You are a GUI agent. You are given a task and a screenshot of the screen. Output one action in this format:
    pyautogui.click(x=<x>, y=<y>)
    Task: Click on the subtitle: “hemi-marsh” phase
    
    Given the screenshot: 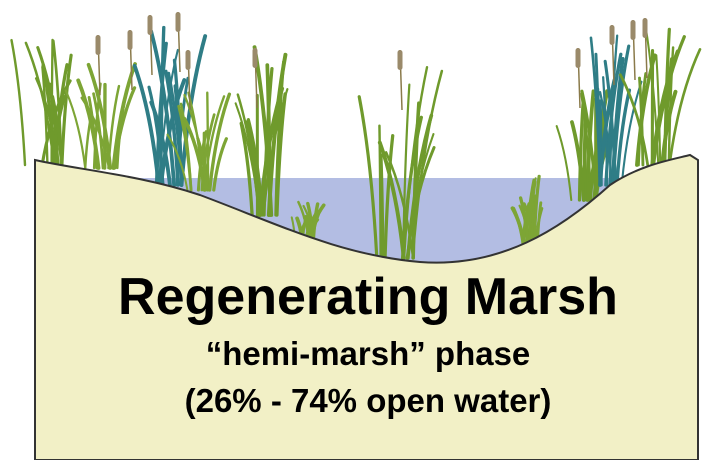 What is the action you would take?
    pyautogui.click(x=368, y=353)
    